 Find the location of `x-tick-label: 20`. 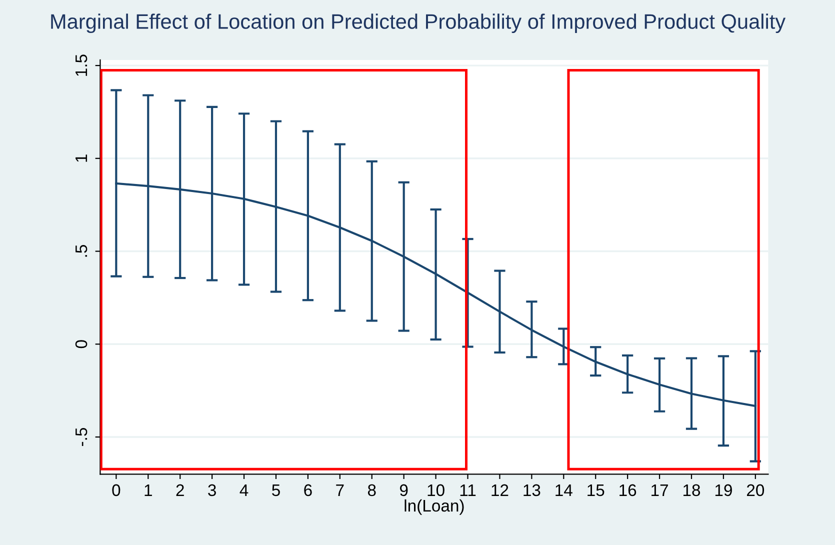

x-tick-label: 20 is located at coordinates (755, 490).